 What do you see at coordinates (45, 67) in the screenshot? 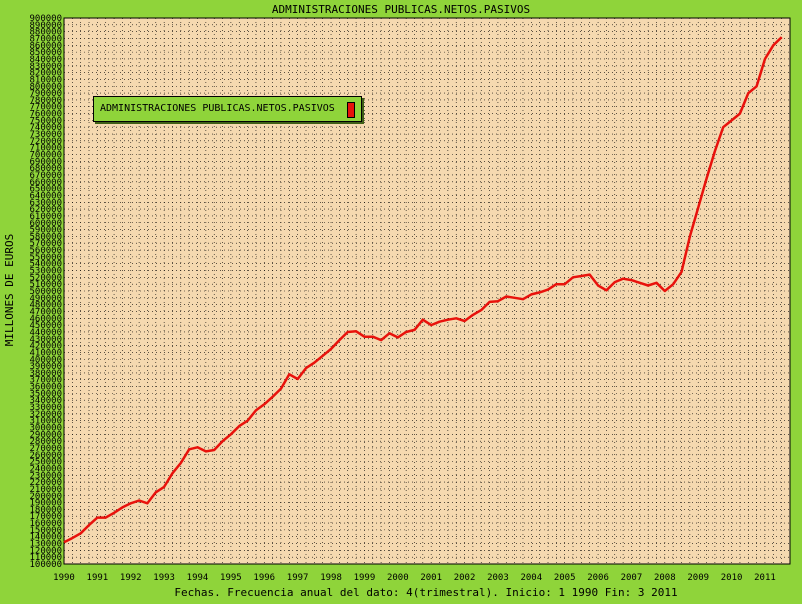
I see `y-tick-label: 830000` at bounding box center [45, 67].